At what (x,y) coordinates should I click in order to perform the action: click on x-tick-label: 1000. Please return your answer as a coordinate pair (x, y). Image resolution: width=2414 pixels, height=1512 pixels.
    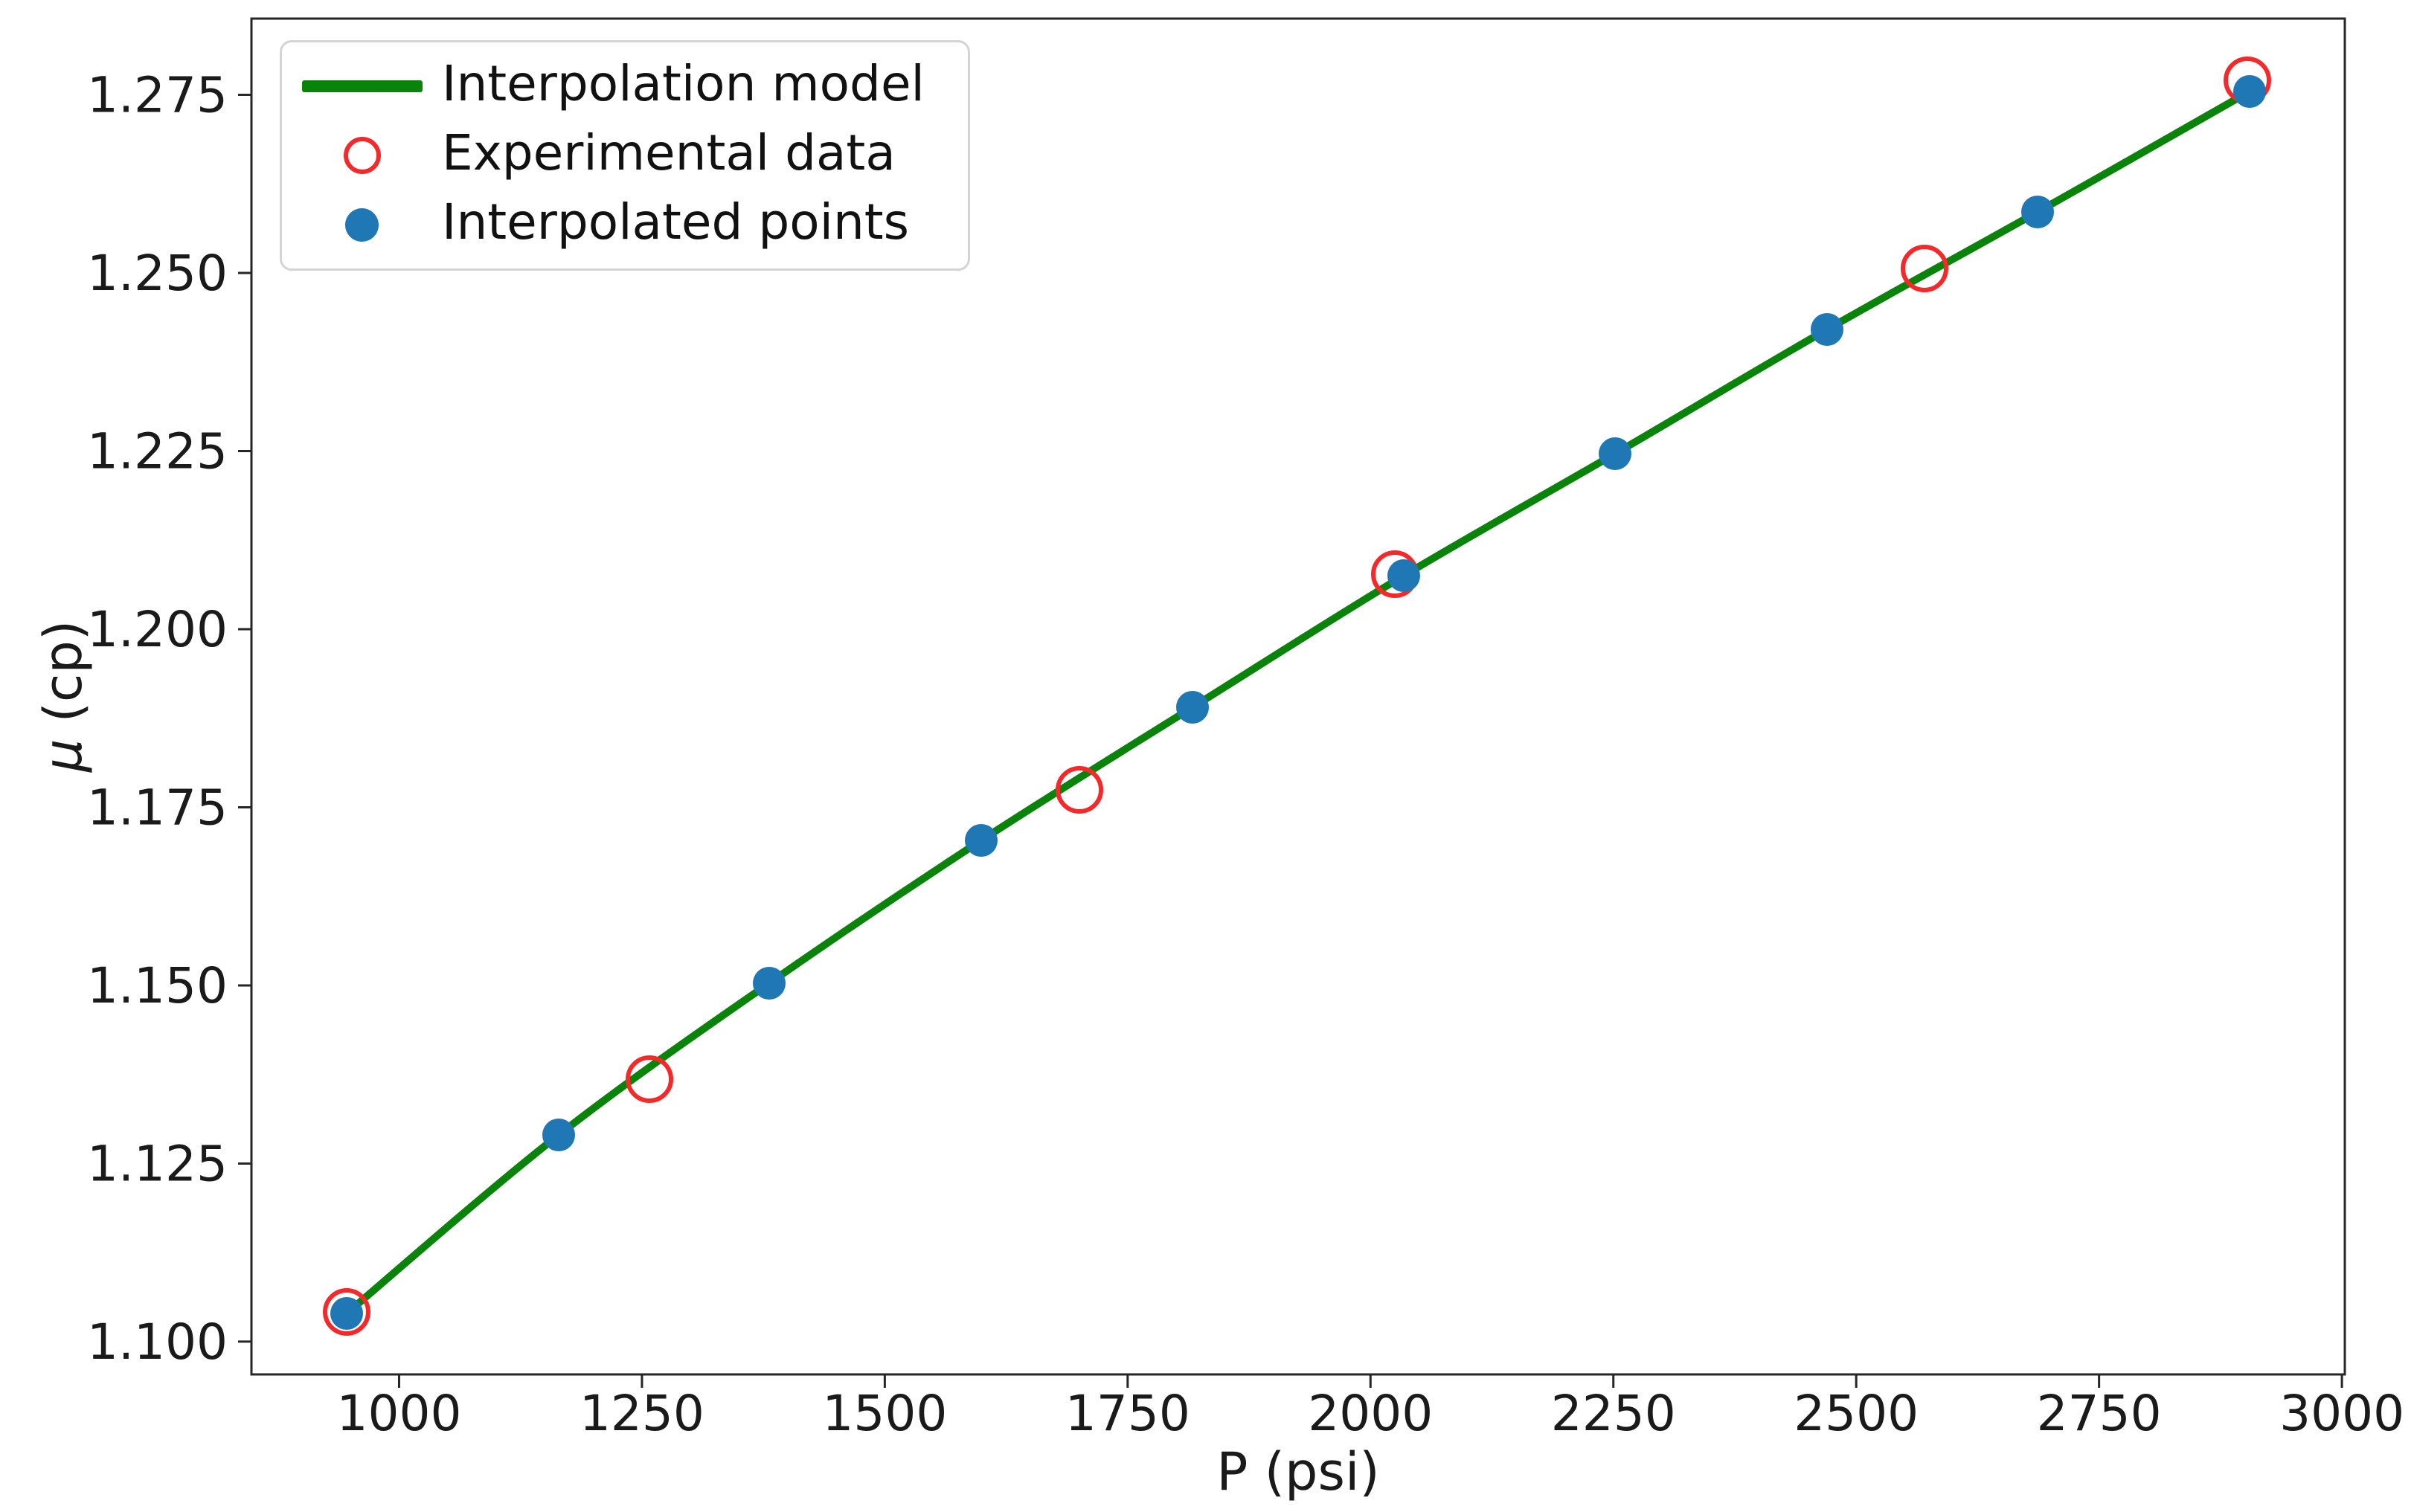
    Looking at the image, I should click on (398, 1413).